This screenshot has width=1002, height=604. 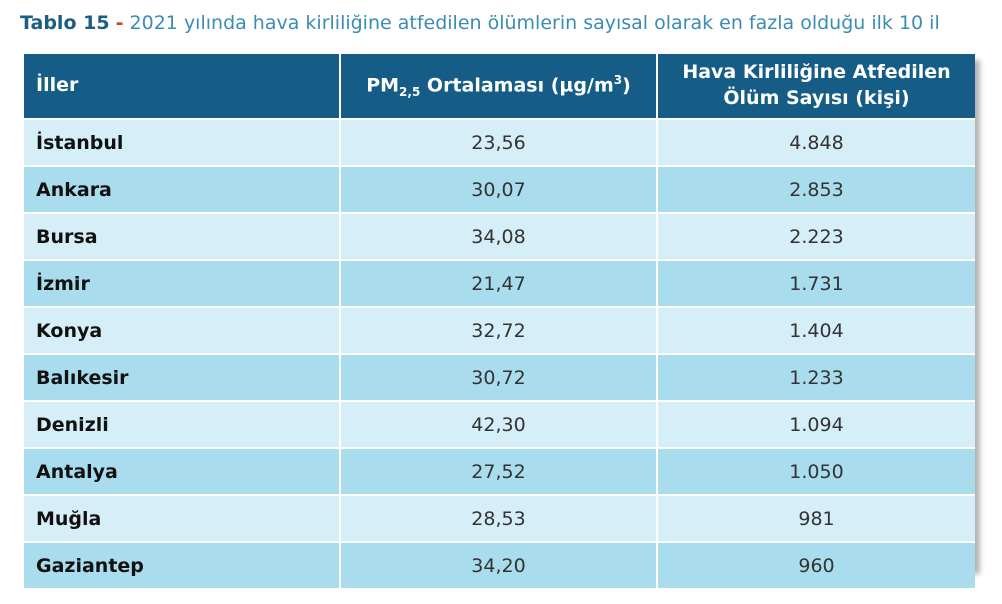 I want to click on cell-city: İstanbul, so click(x=182, y=142).